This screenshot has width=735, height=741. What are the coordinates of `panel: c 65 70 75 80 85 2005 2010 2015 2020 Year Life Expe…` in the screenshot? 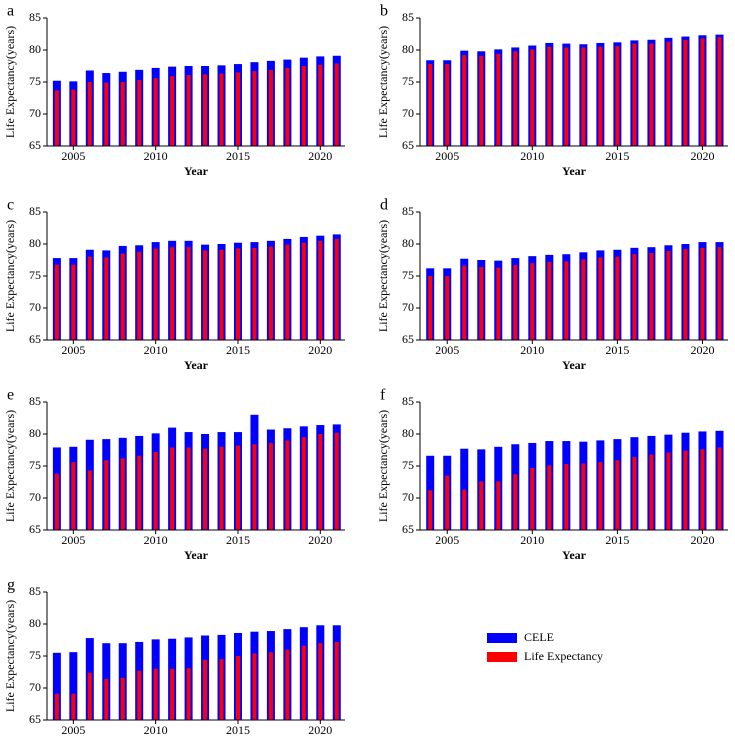 It's located at (174, 284).